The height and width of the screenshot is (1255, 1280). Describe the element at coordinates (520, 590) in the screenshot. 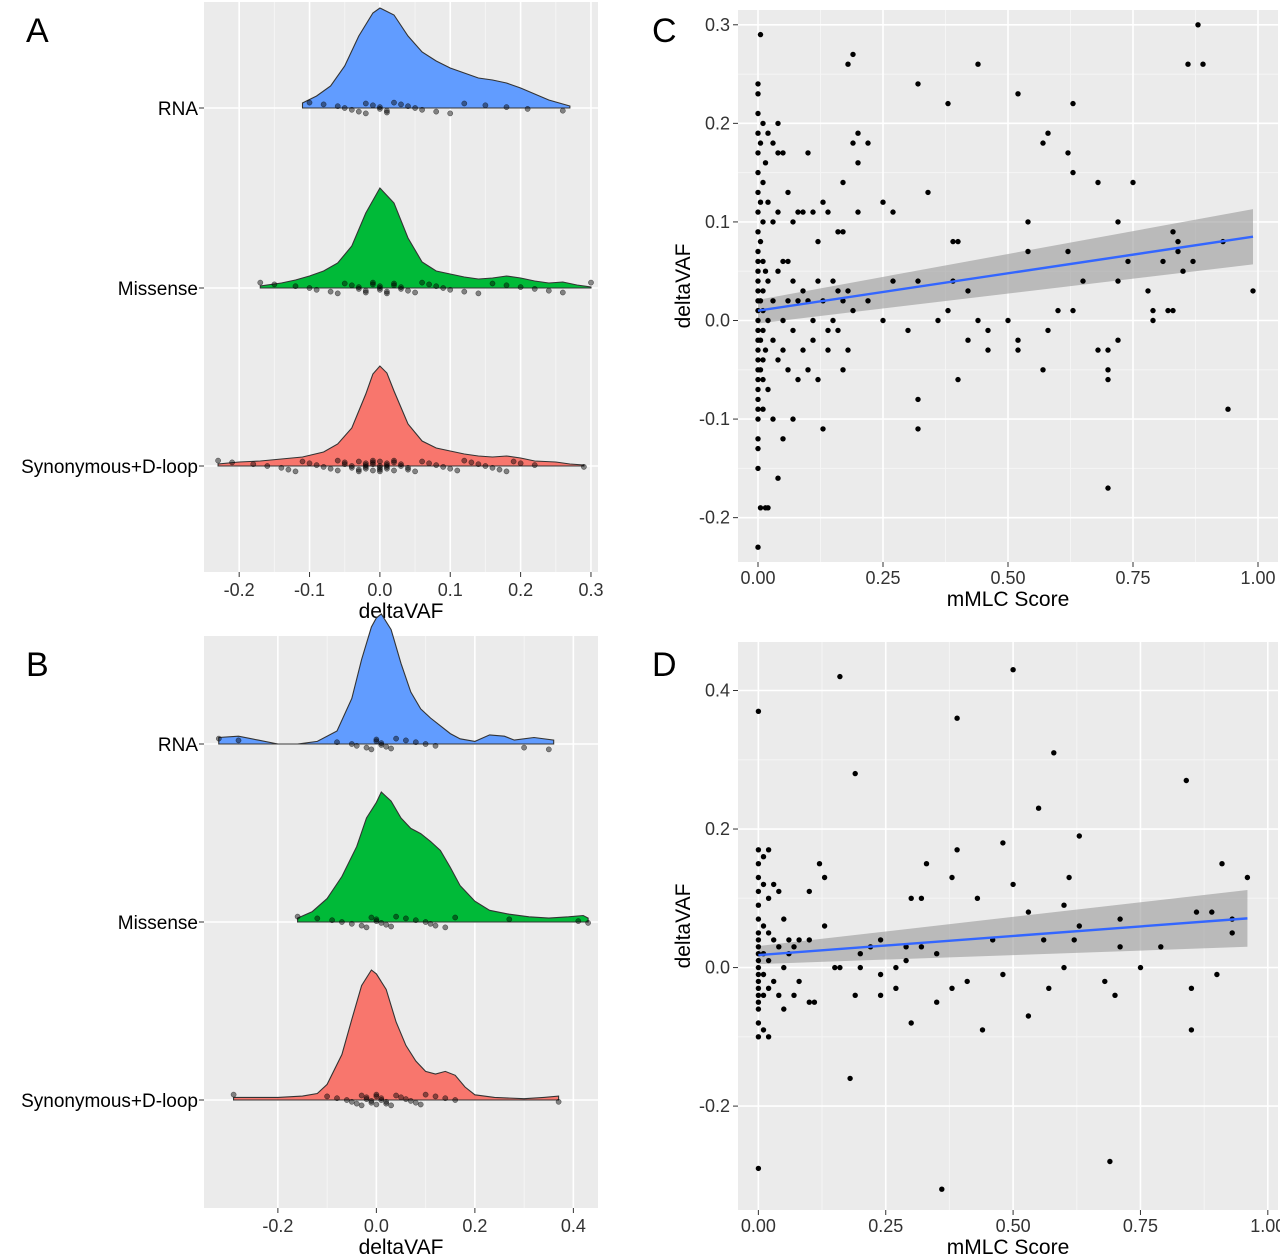

I see `x-tick-label: 0.2` at that location.